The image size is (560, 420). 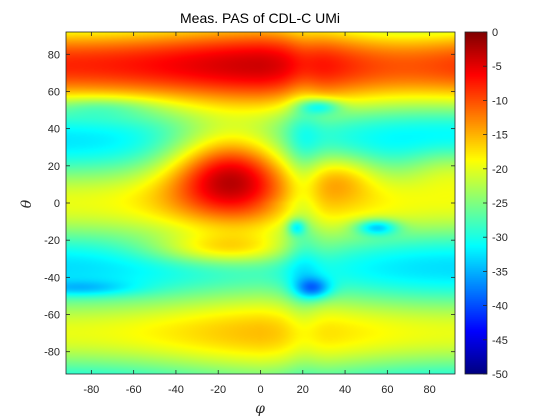 What do you see at coordinates (500, 136) in the screenshot?
I see `colorbar-tick-label: -15` at bounding box center [500, 136].